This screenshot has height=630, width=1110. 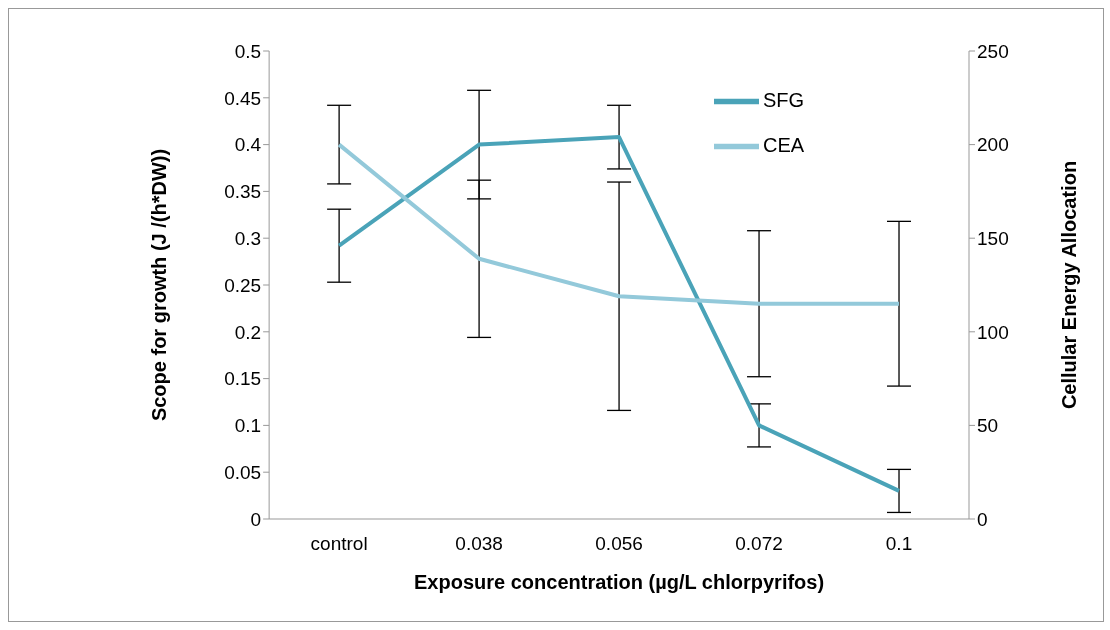 What do you see at coordinates (248, 51) in the screenshot?
I see `y-tick-label: 0.5` at bounding box center [248, 51].